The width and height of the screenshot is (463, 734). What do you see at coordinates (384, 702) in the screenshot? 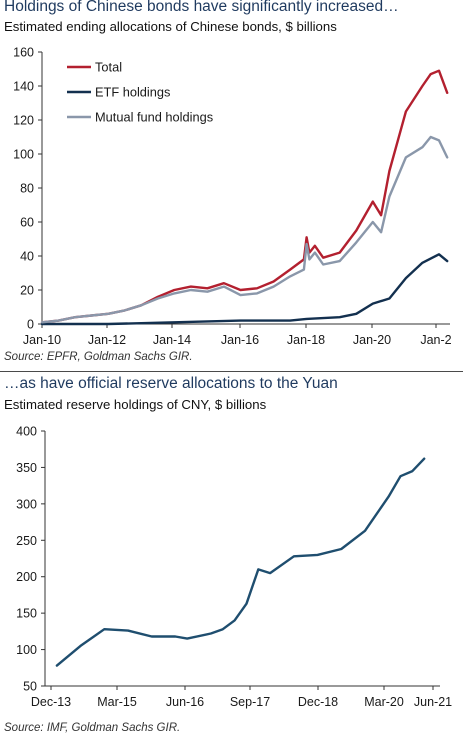
I see `x-tick-label: Mar-20` at bounding box center [384, 702].